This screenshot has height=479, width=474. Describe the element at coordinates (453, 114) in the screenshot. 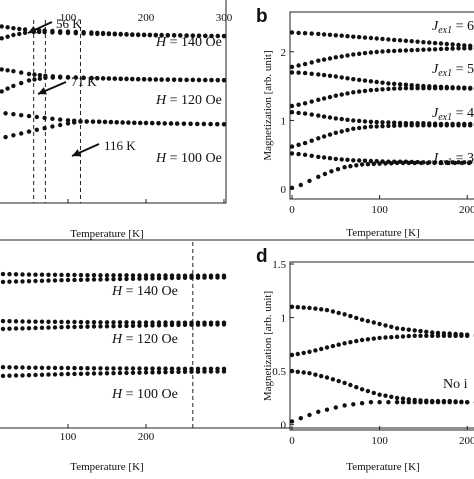

I see `series-label: Jex1 = 4.` at that location.